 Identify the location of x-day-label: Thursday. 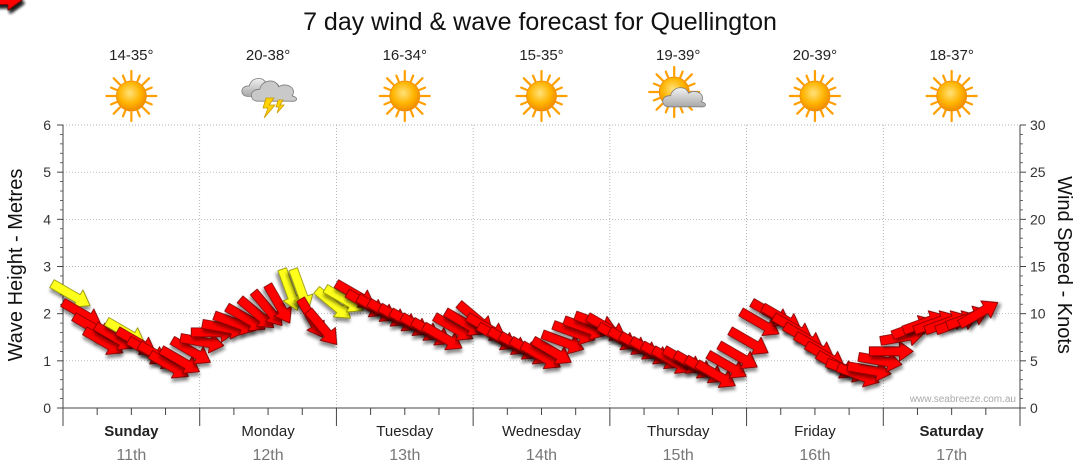
(678, 431).